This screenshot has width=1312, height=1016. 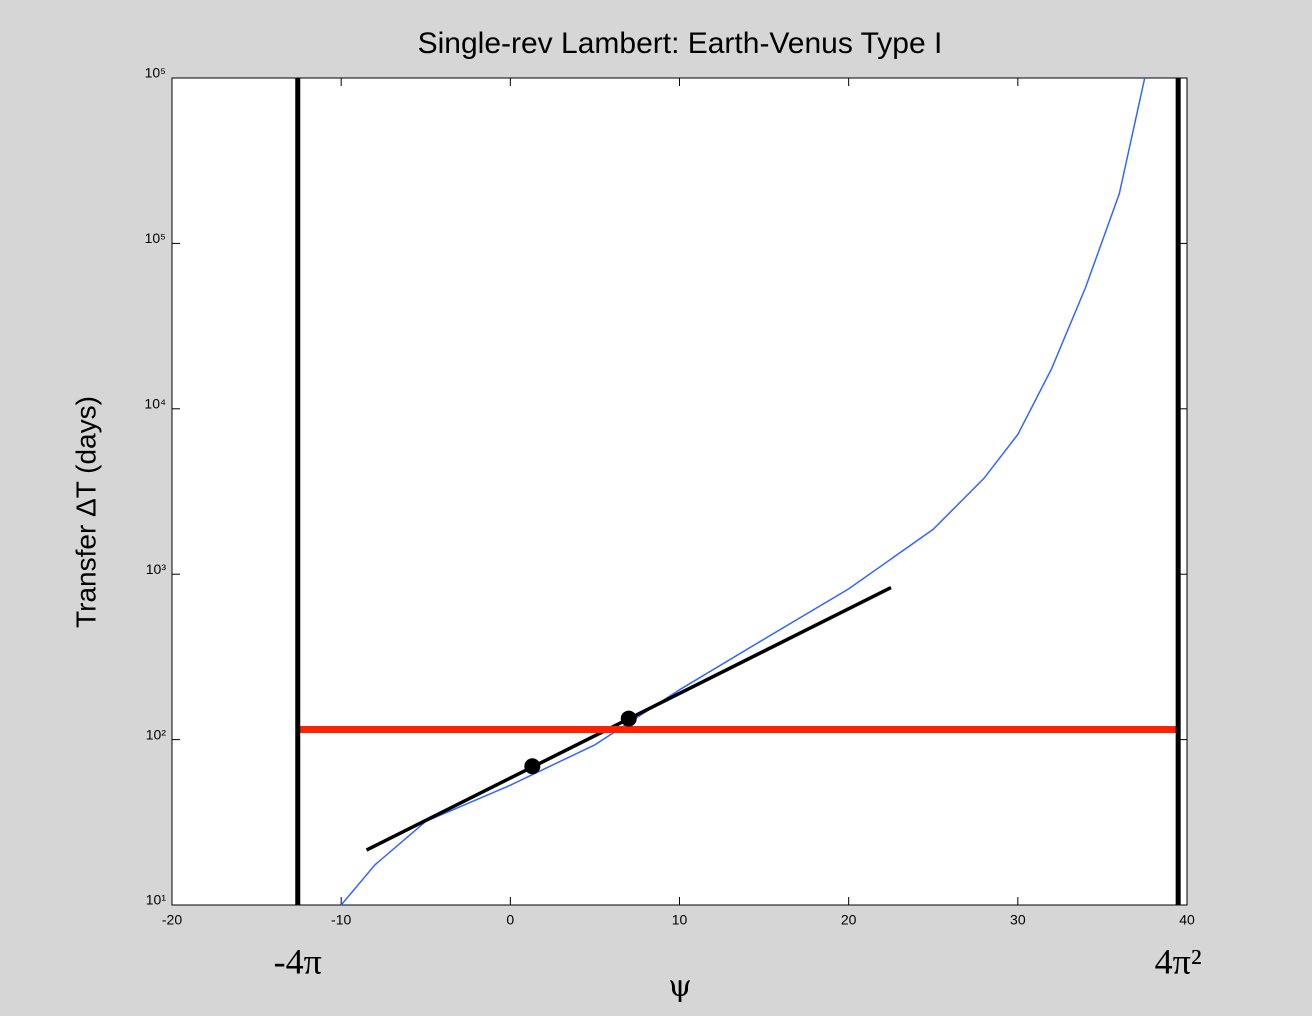 What do you see at coordinates (156, 900) in the screenshot?
I see `y-tick-label: 10¹` at bounding box center [156, 900].